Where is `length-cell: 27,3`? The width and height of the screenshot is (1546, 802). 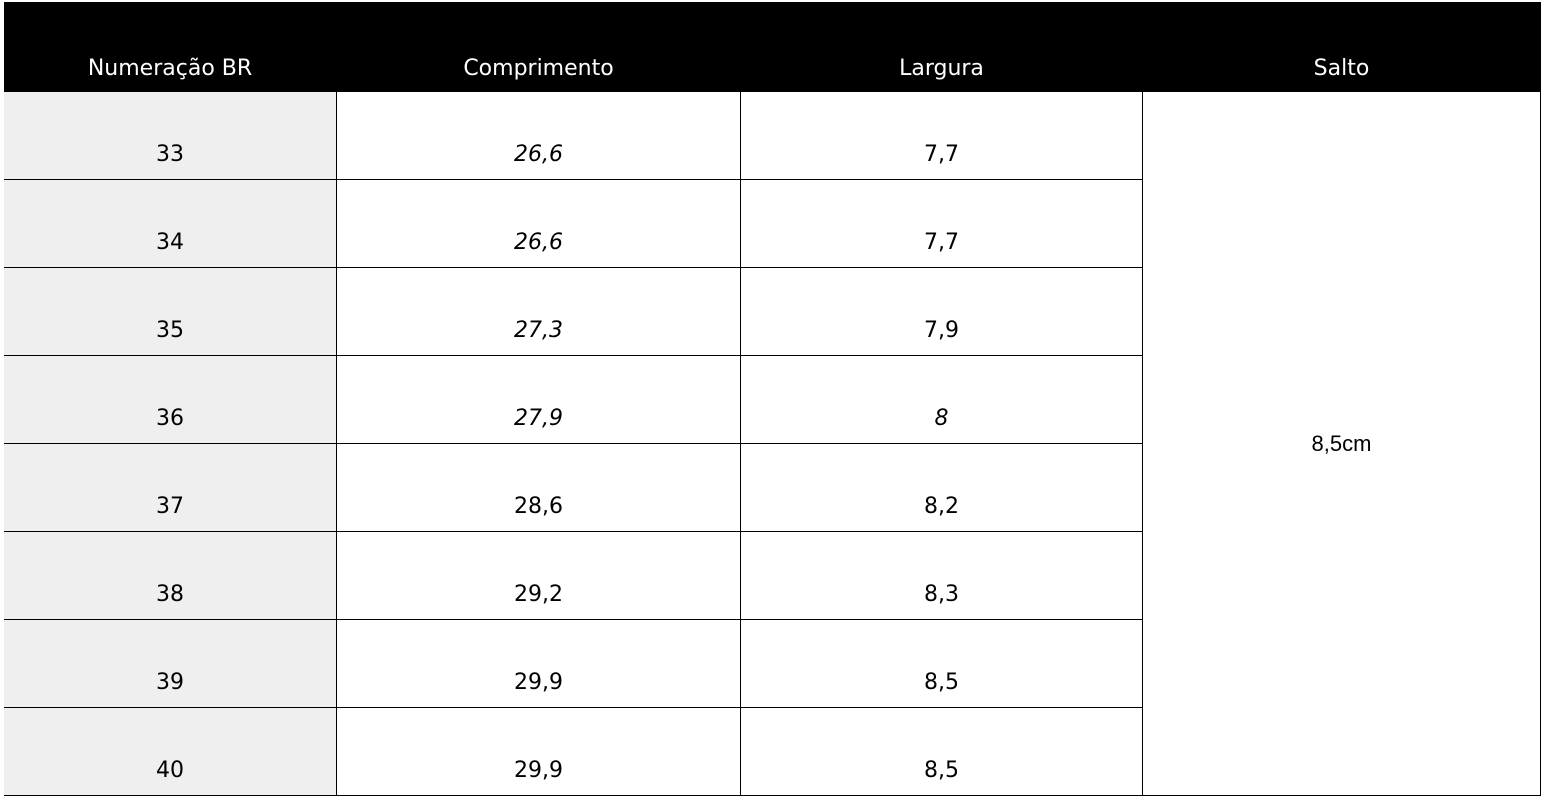
length-cell: 27,3 is located at coordinates (539, 312).